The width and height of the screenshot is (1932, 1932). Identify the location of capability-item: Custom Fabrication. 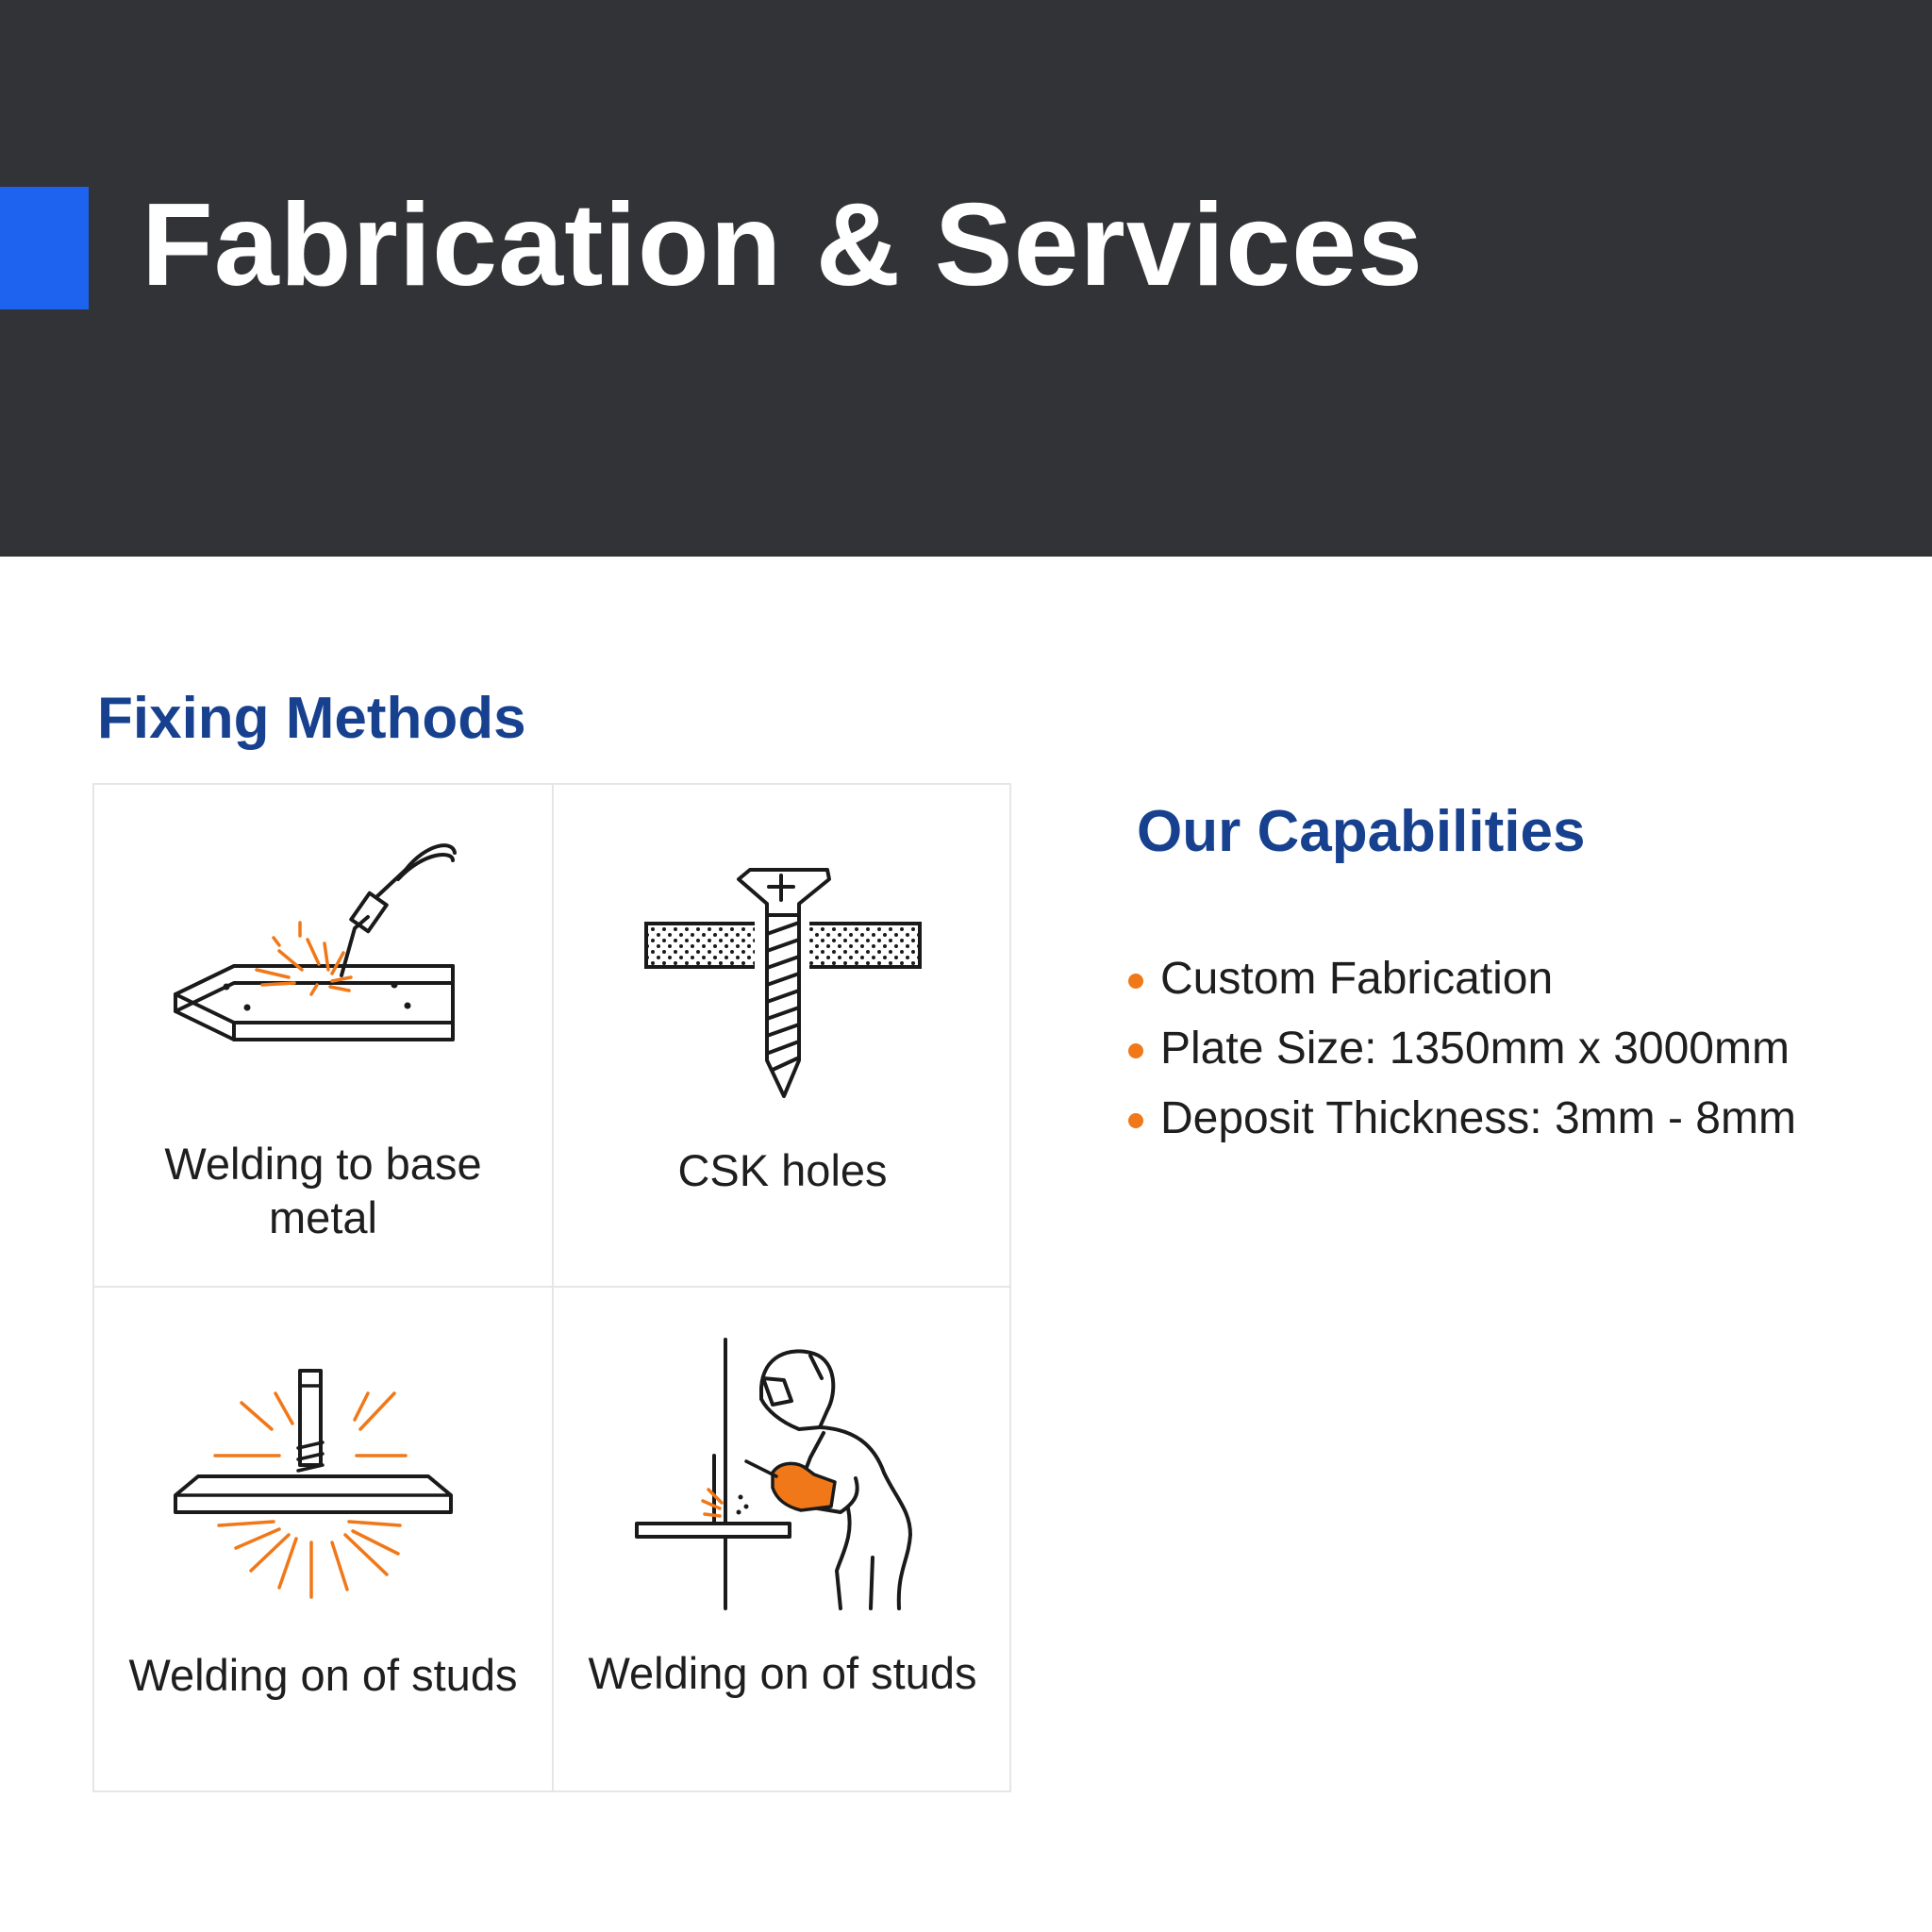
(1459, 981).